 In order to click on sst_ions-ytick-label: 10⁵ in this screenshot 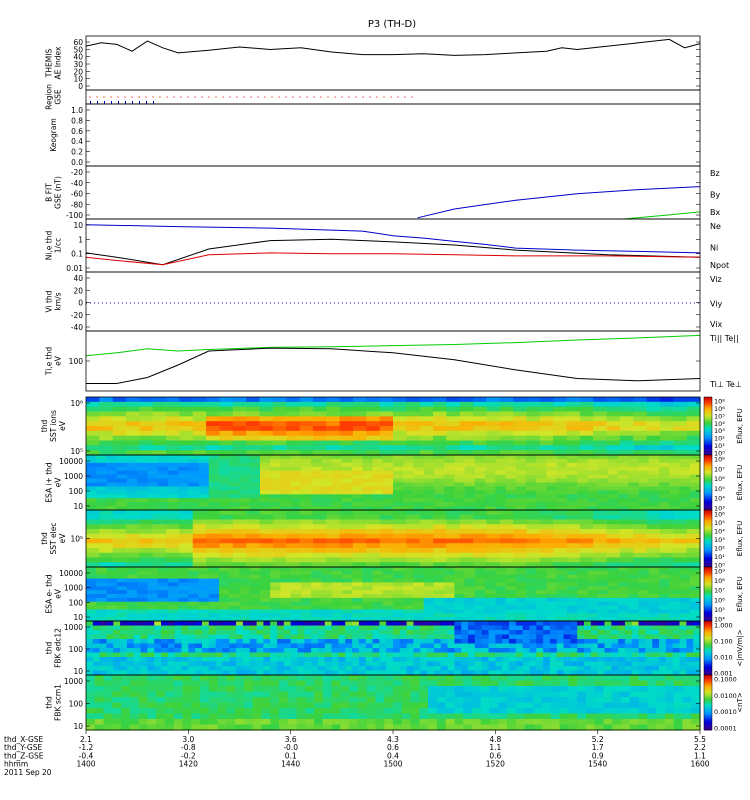, I will do `click(76, 451)`.